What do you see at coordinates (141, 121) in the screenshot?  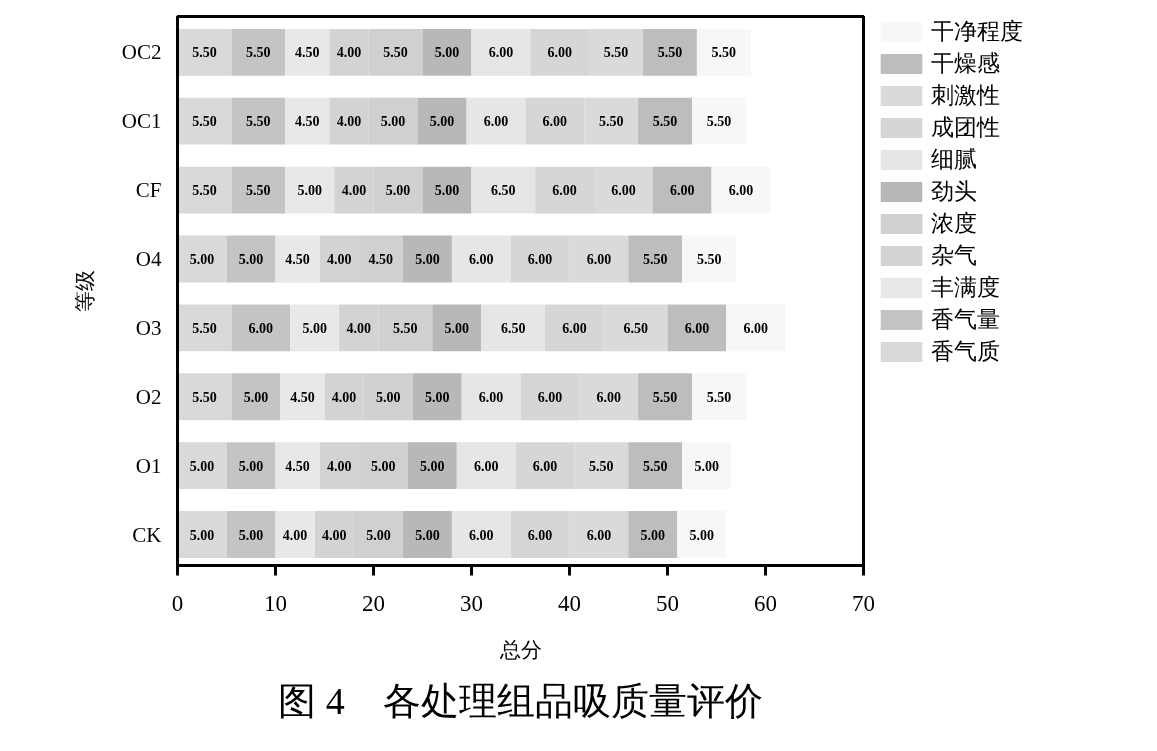 I see `y-tick-label: OC1` at bounding box center [141, 121].